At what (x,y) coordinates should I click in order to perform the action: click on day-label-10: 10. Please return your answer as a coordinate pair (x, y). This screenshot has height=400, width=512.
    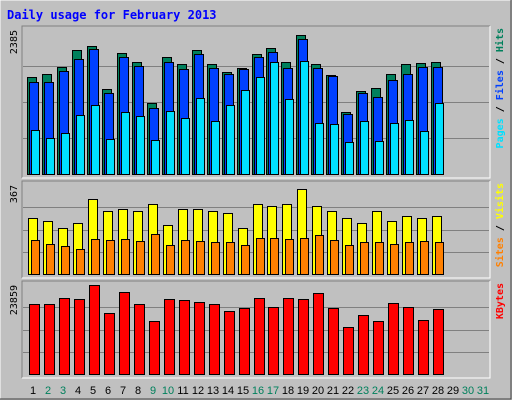
    Looking at the image, I should click on (168, 391).